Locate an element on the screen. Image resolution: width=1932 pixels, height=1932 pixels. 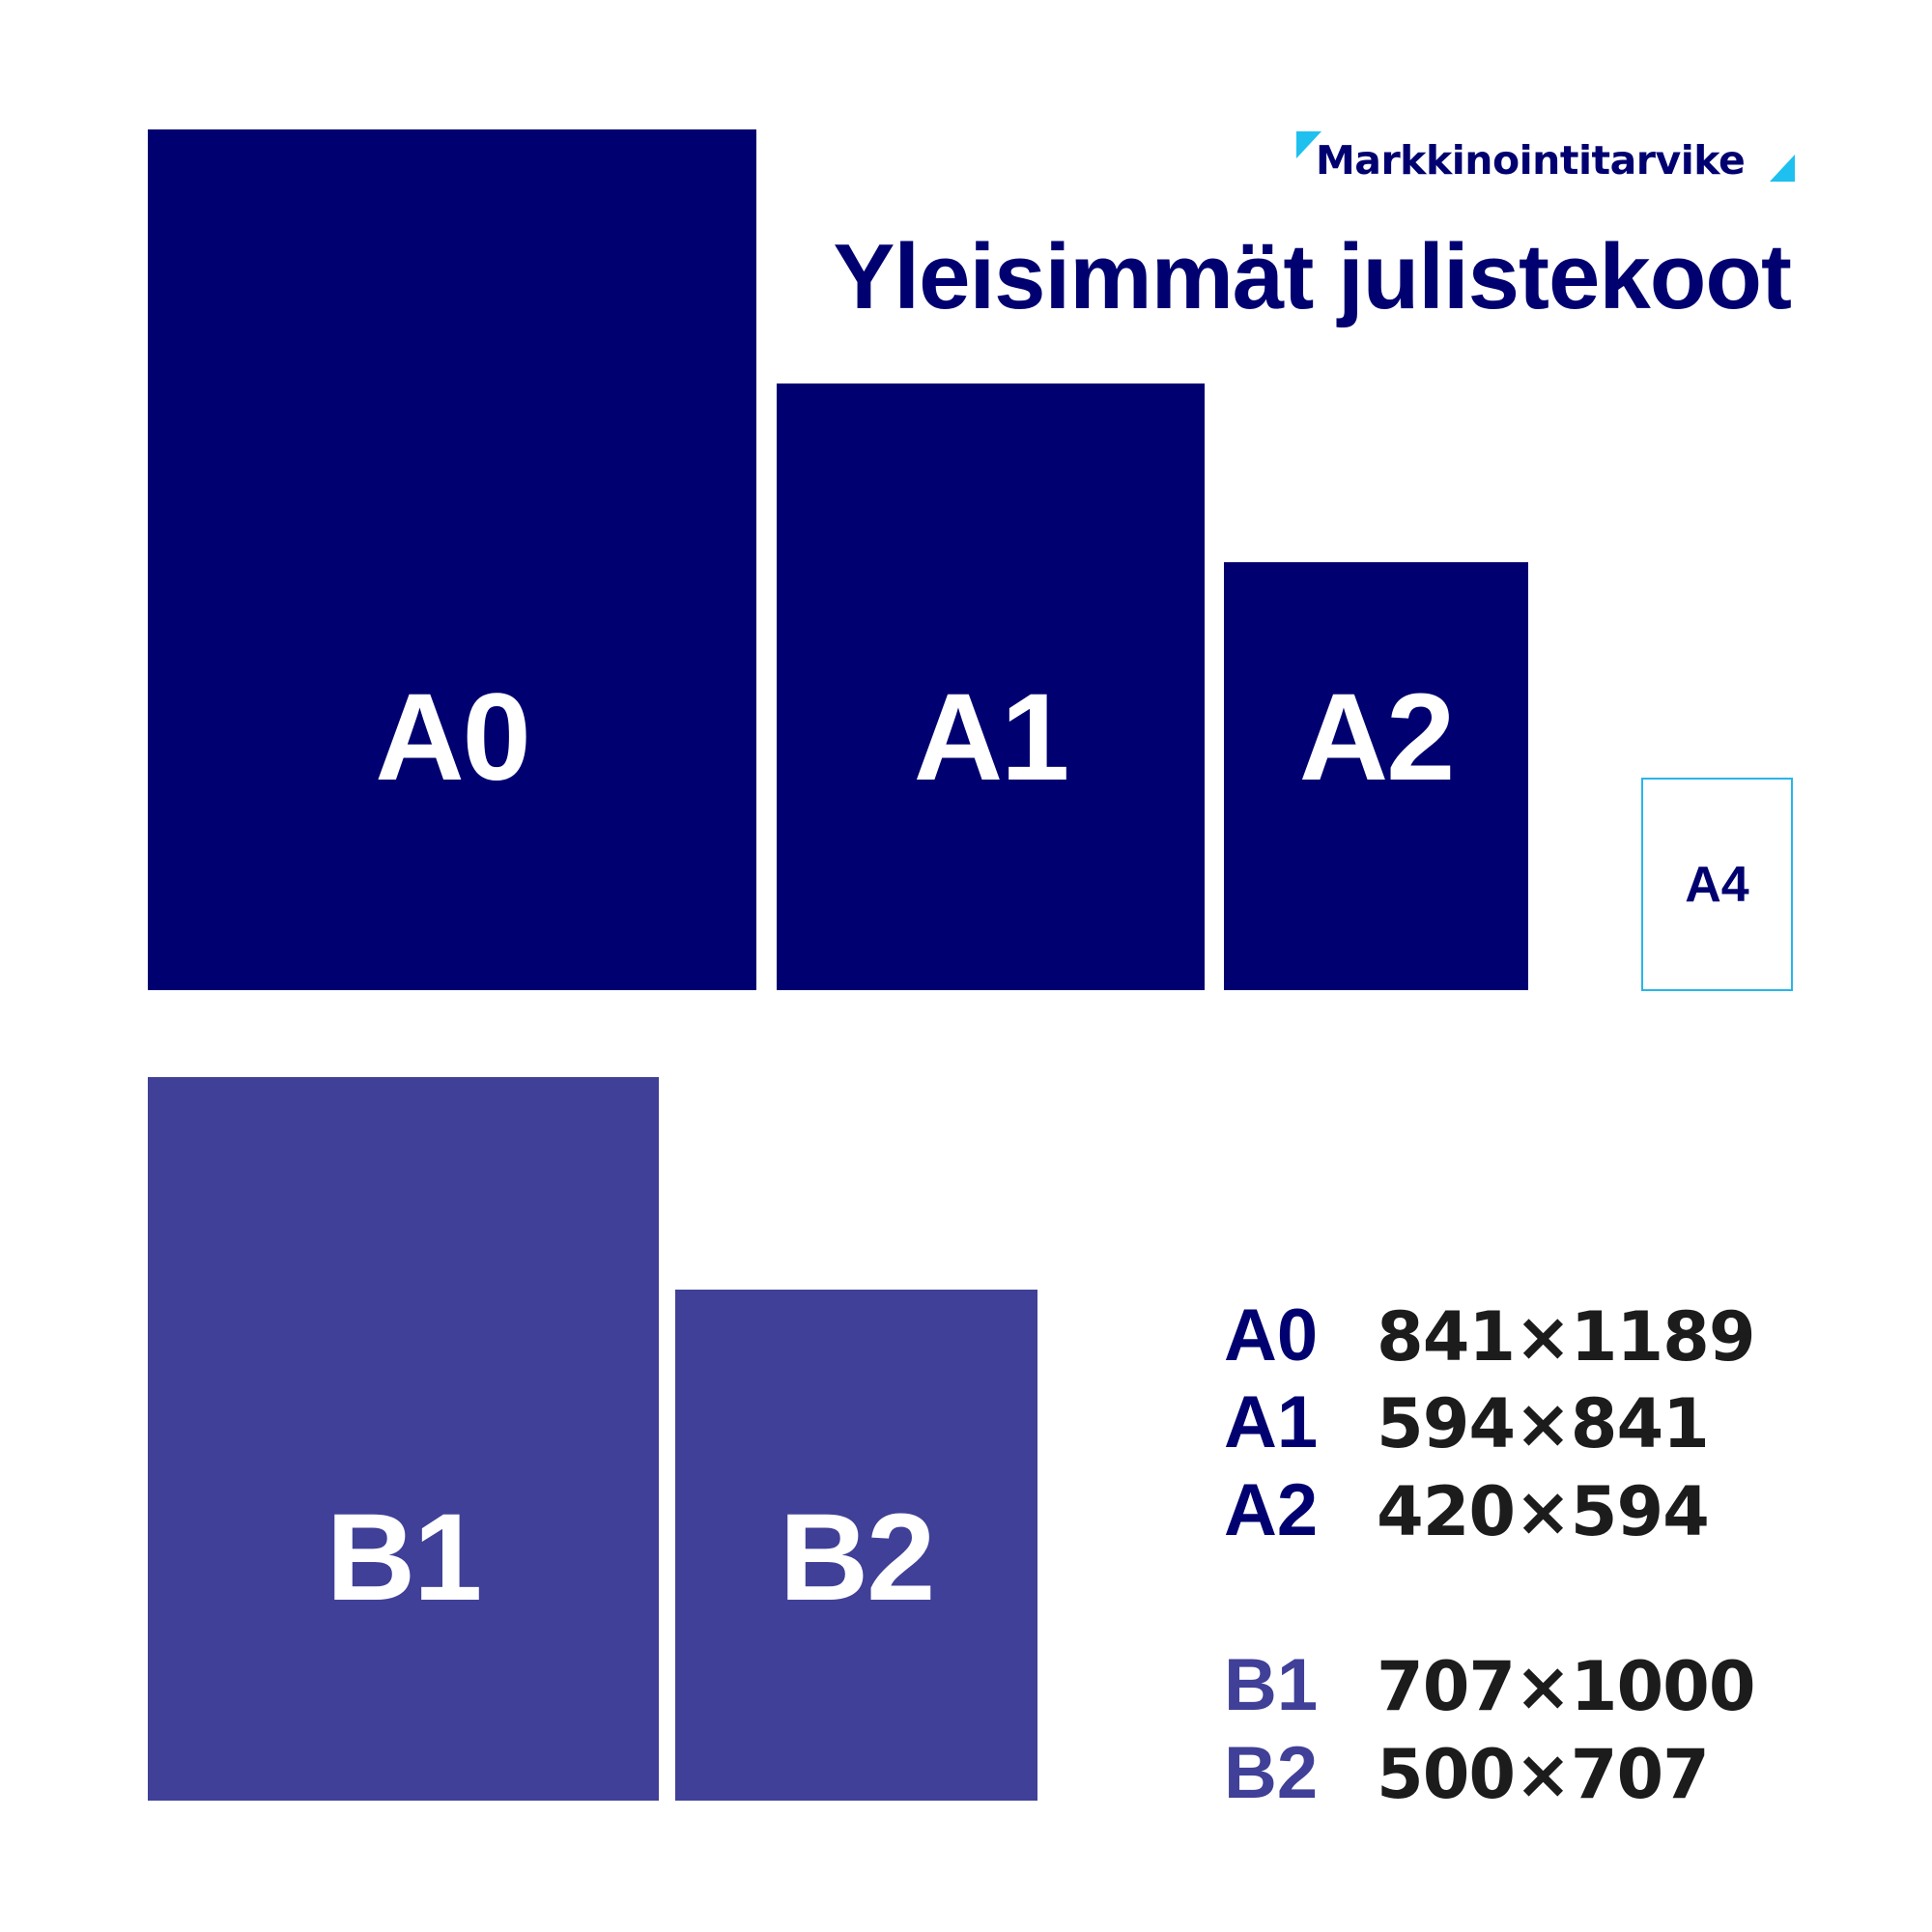
logo: Markkinointitarvike is located at coordinates (1545, 156).